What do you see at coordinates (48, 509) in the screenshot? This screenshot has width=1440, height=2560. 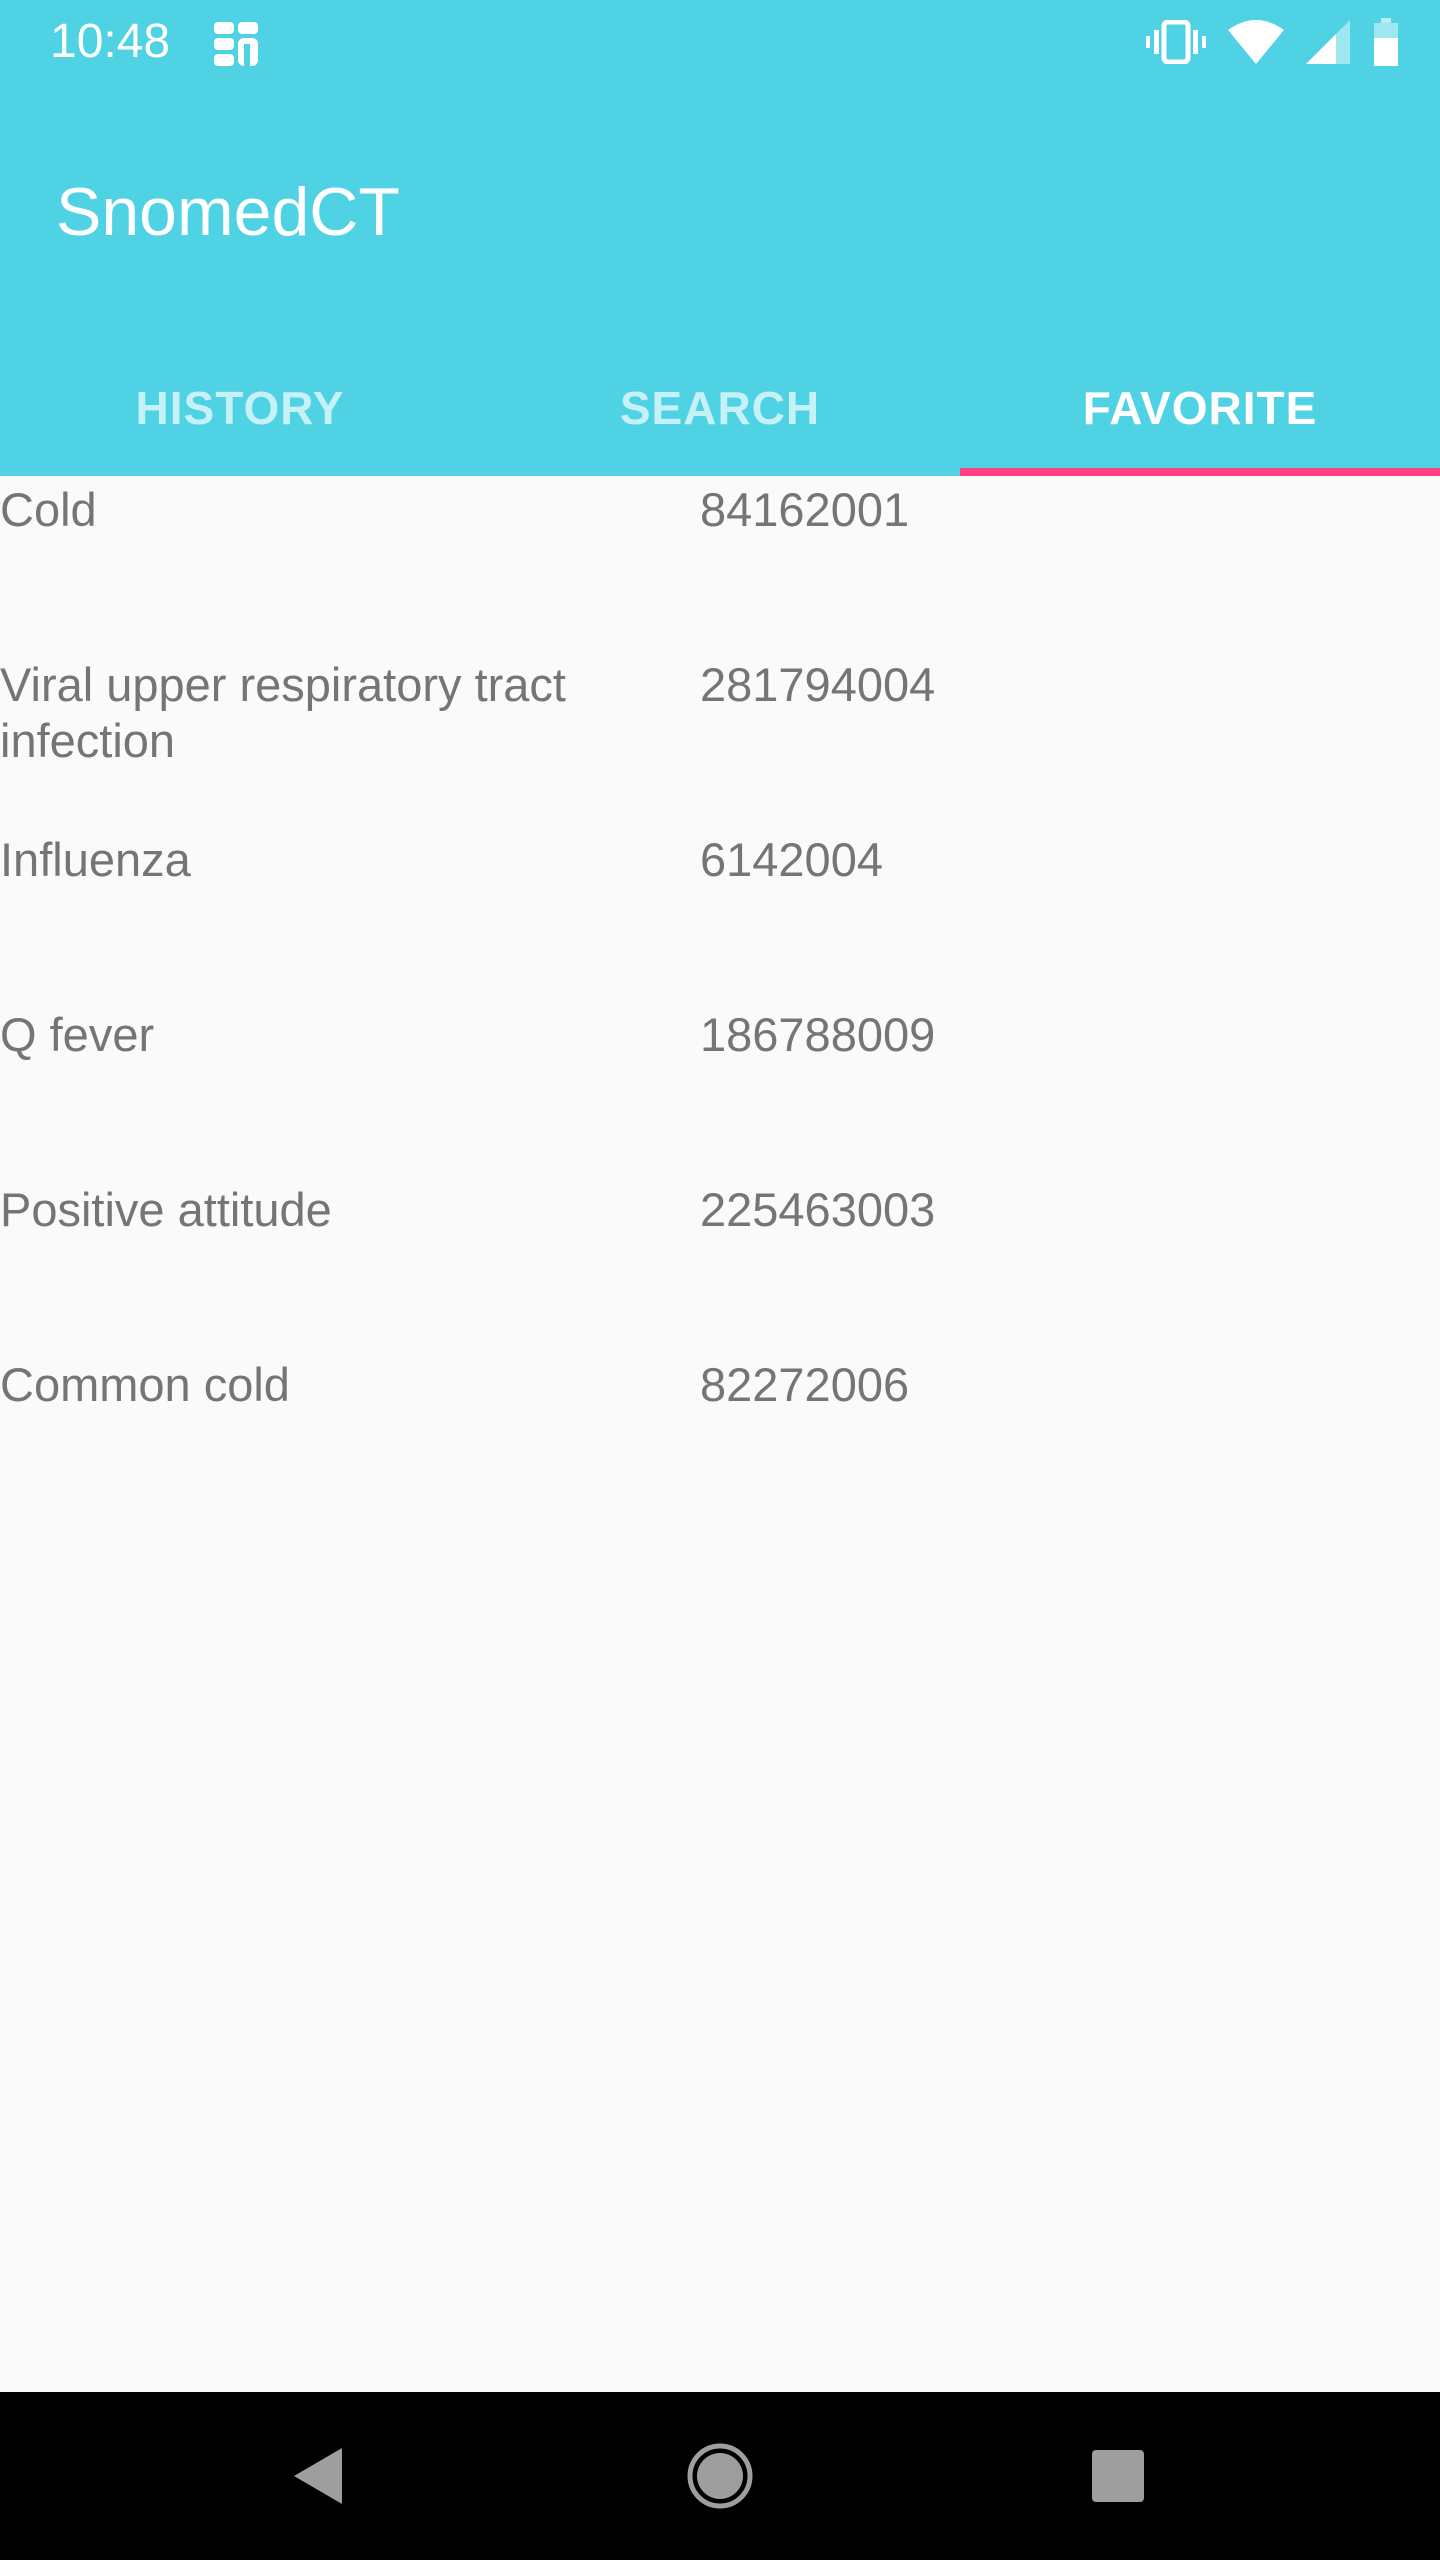 I see `term-label: Cold` at bounding box center [48, 509].